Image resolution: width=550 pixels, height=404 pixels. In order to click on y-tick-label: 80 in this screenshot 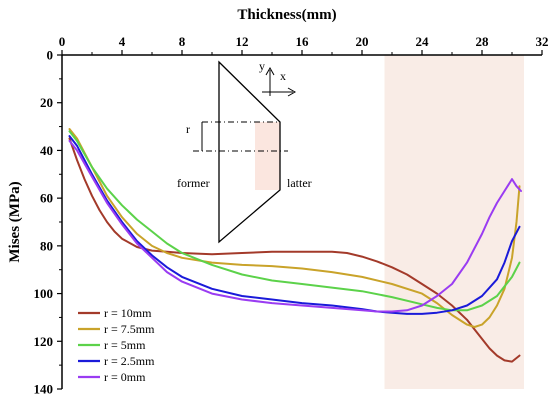, I will do `click(46, 245)`.